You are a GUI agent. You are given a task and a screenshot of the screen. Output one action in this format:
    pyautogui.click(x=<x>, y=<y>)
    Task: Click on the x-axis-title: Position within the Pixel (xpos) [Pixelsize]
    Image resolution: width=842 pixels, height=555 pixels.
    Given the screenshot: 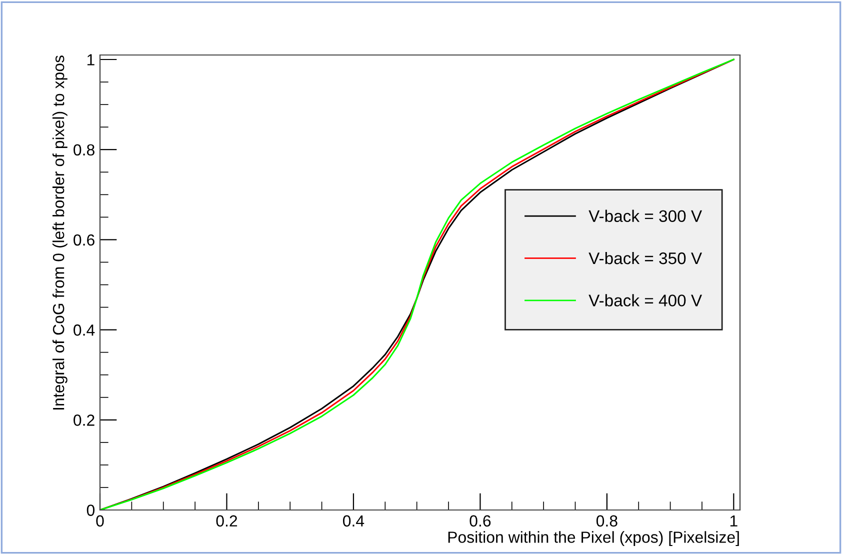 What is the action you would take?
    pyautogui.click(x=593, y=538)
    